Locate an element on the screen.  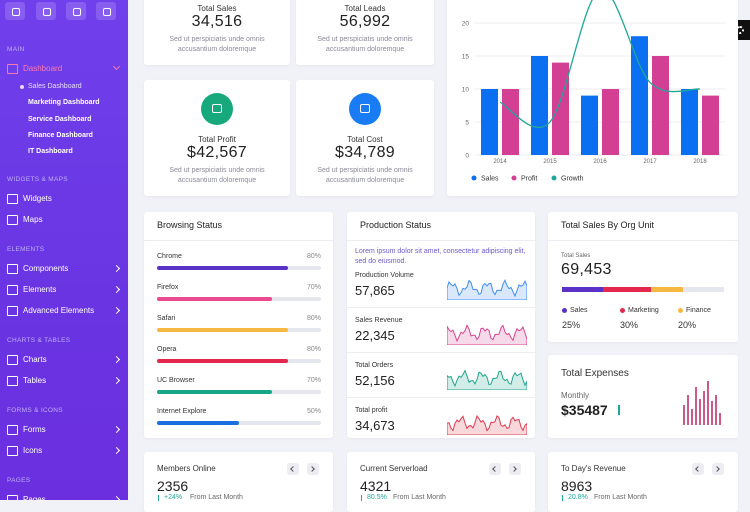
submenu-item: IT Dashboard is located at coordinates (50, 152).